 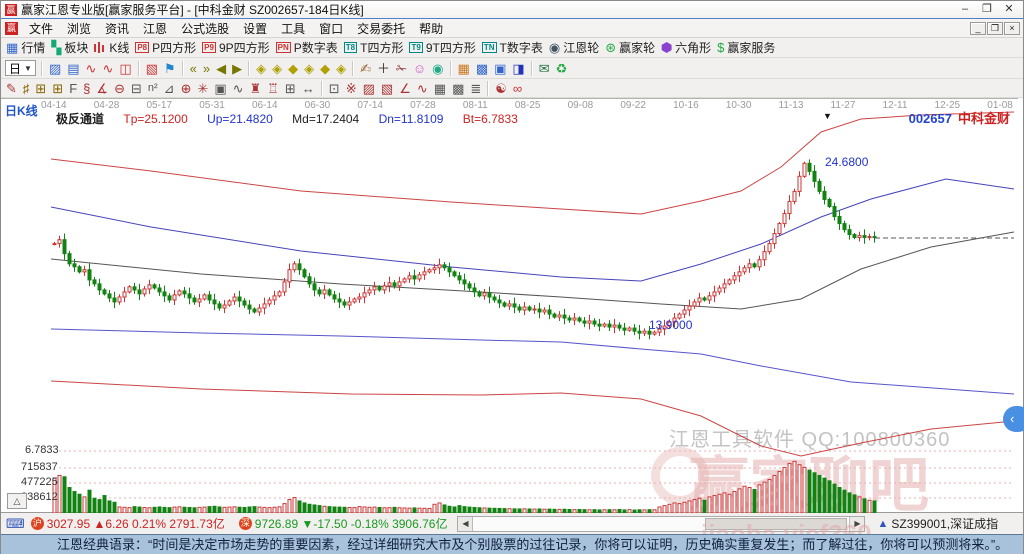 What do you see at coordinates (1009, 8) in the screenshot?
I see `close-button: ✕` at bounding box center [1009, 8].